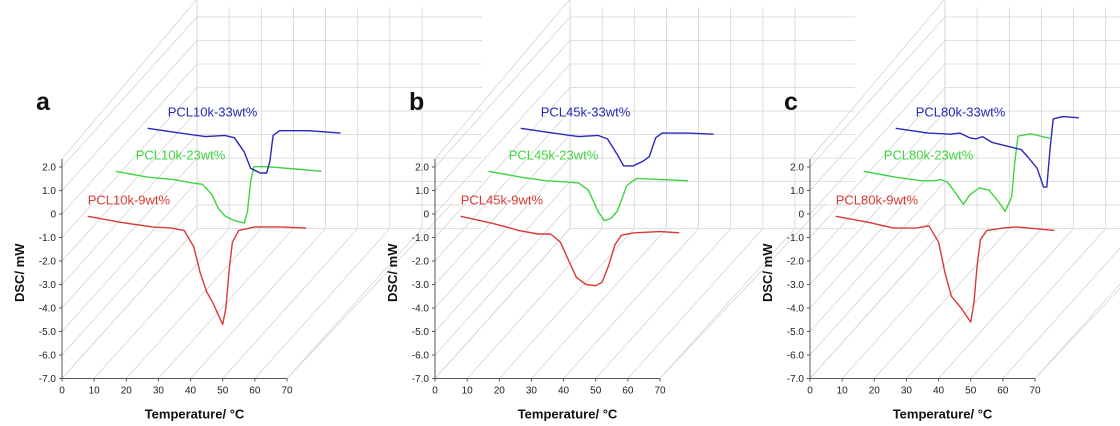 The height and width of the screenshot is (426, 1120). What do you see at coordinates (43, 102) in the screenshot?
I see `panel-letter: a` at bounding box center [43, 102].